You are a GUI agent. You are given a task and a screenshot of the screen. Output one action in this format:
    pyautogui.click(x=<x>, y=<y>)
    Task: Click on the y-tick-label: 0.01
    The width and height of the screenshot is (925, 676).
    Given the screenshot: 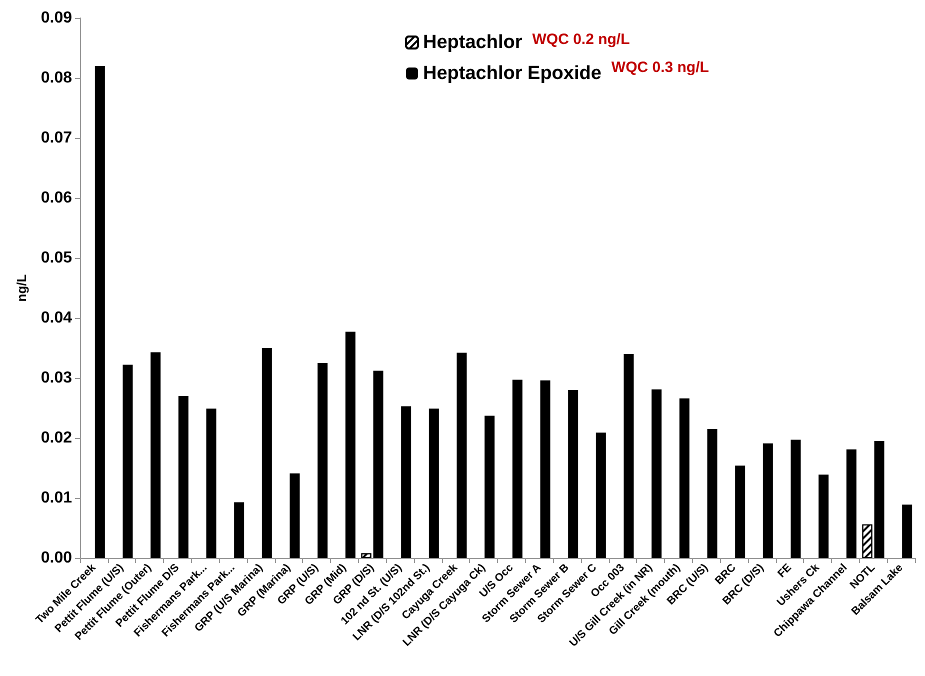 What is the action you would take?
    pyautogui.click(x=56, y=498)
    